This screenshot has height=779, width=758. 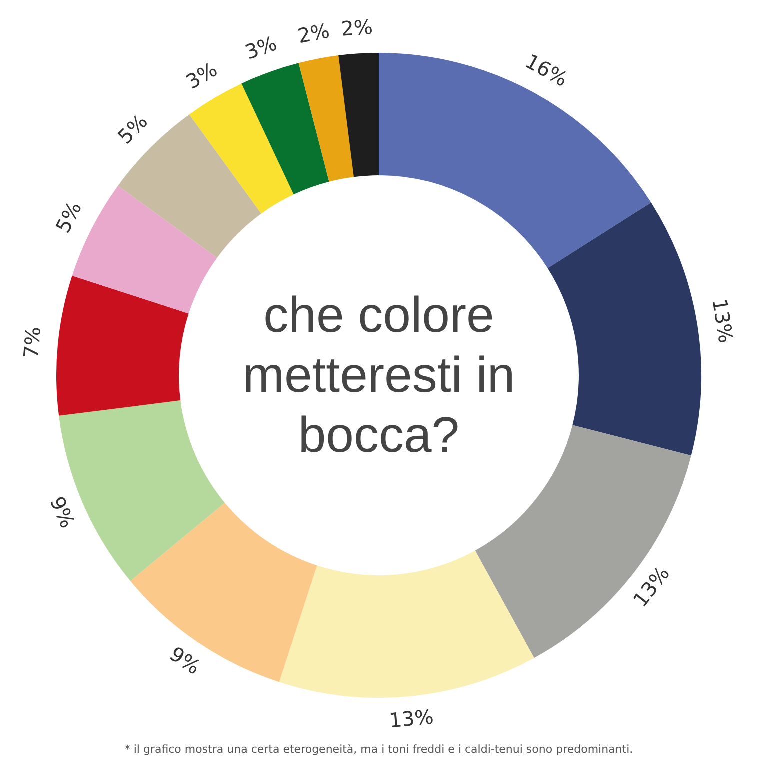 I want to click on data-label: 16%, so click(x=547, y=70).